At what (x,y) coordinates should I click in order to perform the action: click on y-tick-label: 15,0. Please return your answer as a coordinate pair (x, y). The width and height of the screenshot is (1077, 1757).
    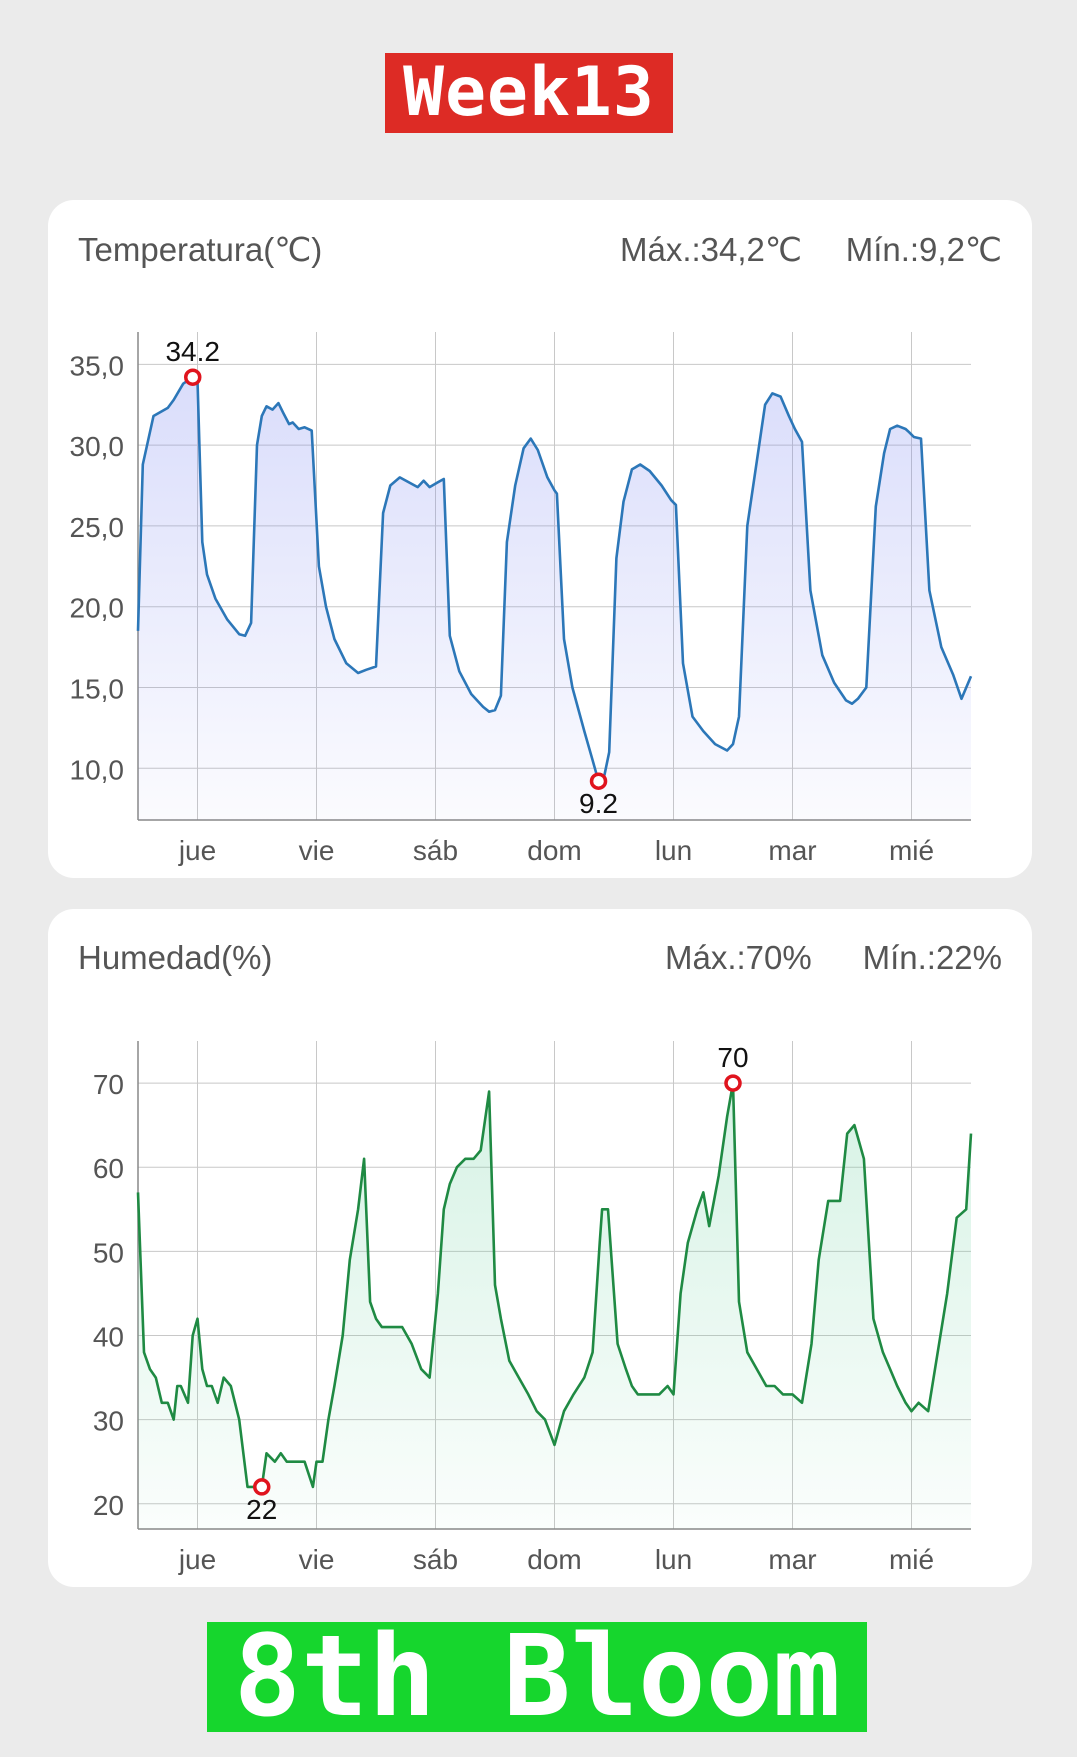
    Looking at the image, I should click on (97, 688).